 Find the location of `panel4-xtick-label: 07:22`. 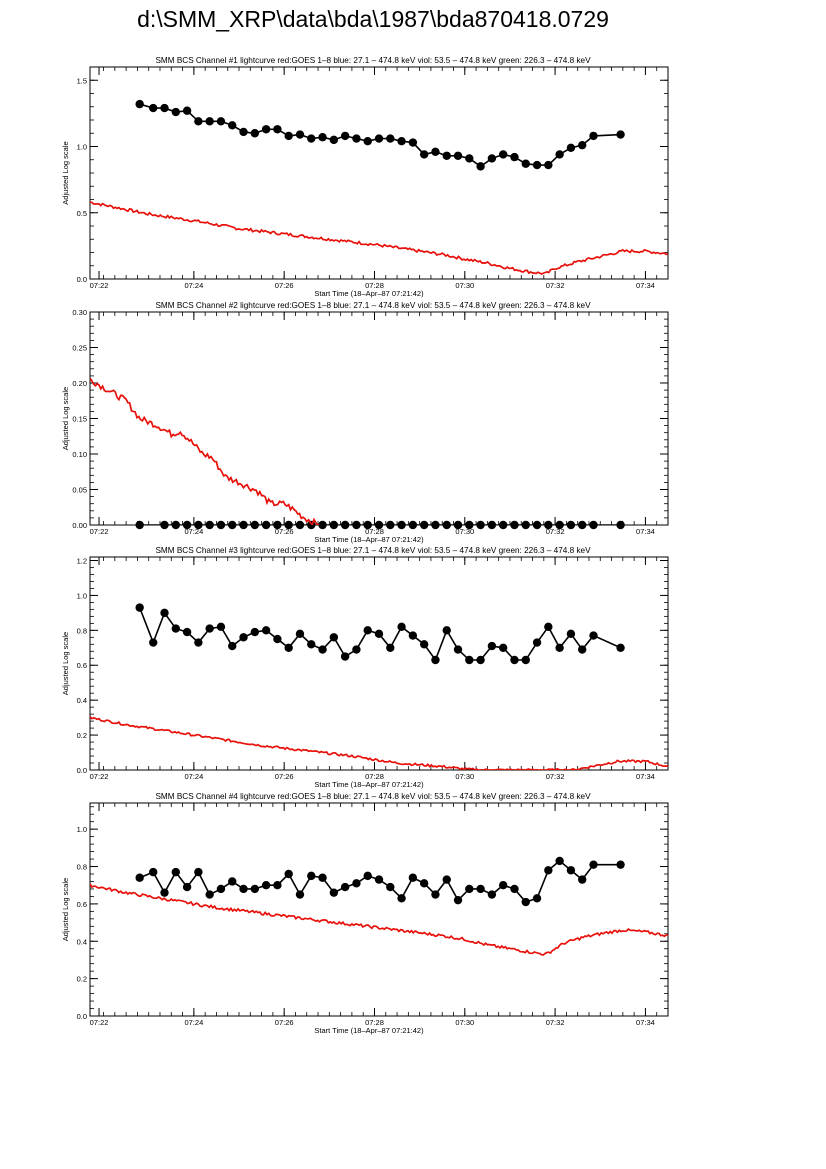

panel4-xtick-label: 07:22 is located at coordinates (99, 1022).